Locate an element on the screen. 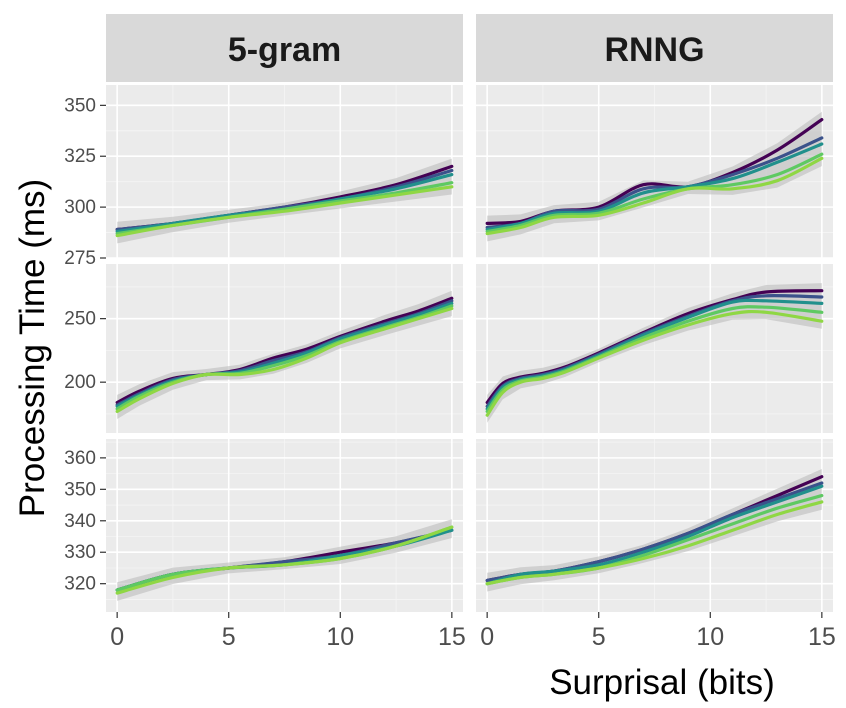 Image resolution: width=846 pixels, height=708 pixels. y-tick-label: 320 is located at coordinates (80, 584).